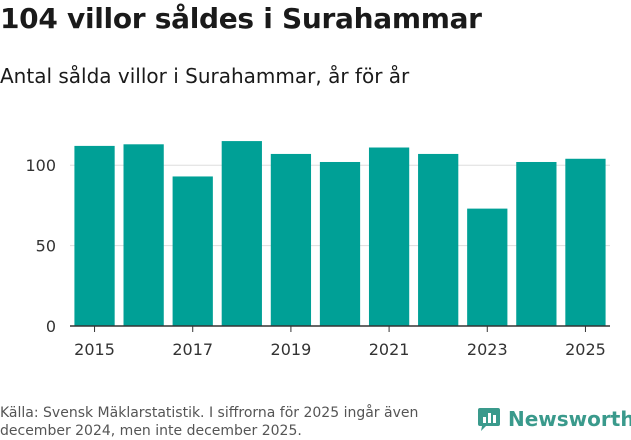  Describe the element at coordinates (489, 419) in the screenshot. I see `newsworthy-icon` at that location.